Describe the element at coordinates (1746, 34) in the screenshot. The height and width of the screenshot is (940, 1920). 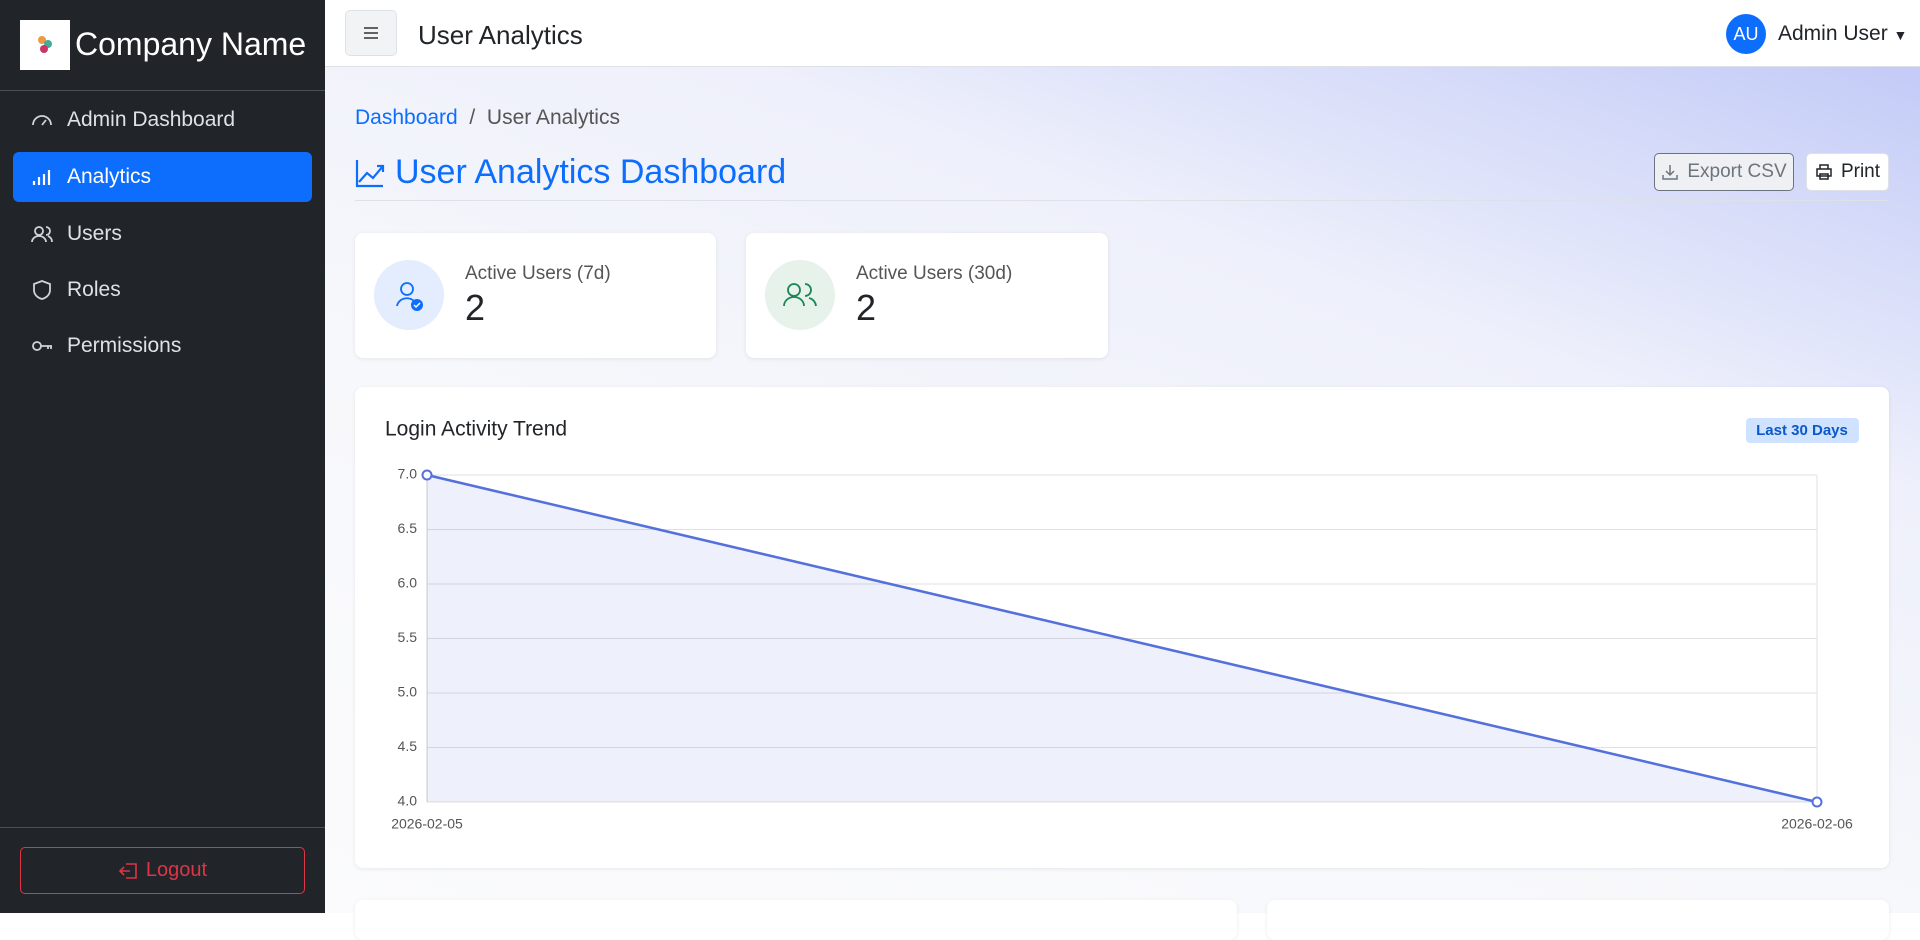
I see `avatar: AU` at that location.